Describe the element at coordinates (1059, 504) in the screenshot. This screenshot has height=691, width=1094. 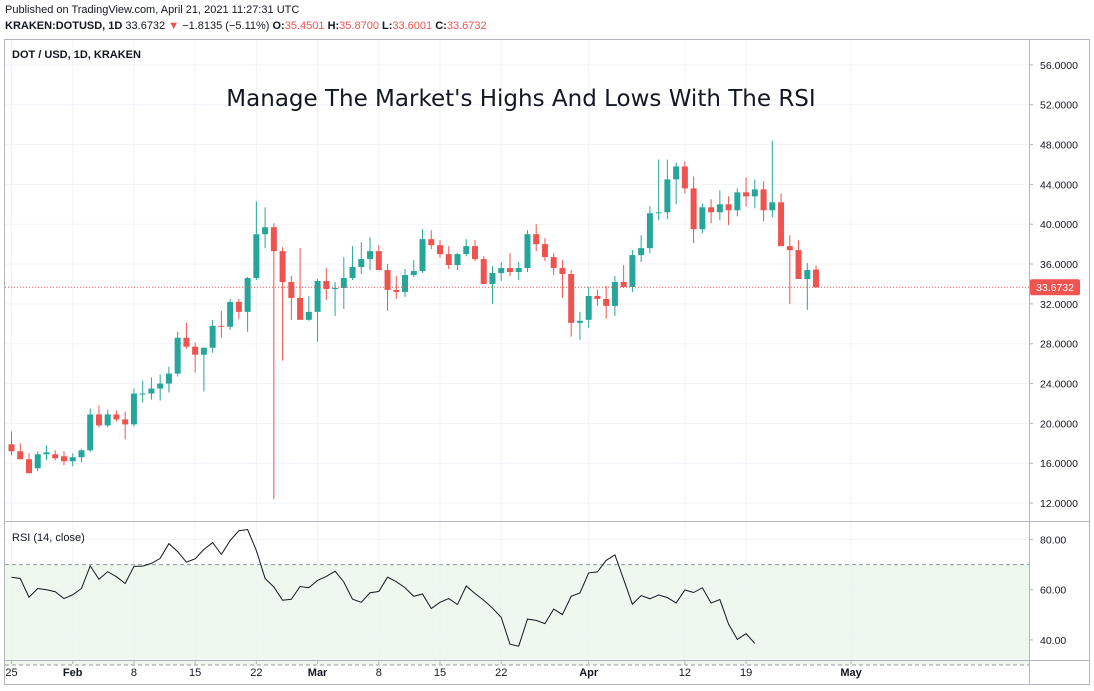
I see `price-tick-label: 12.0000` at that location.